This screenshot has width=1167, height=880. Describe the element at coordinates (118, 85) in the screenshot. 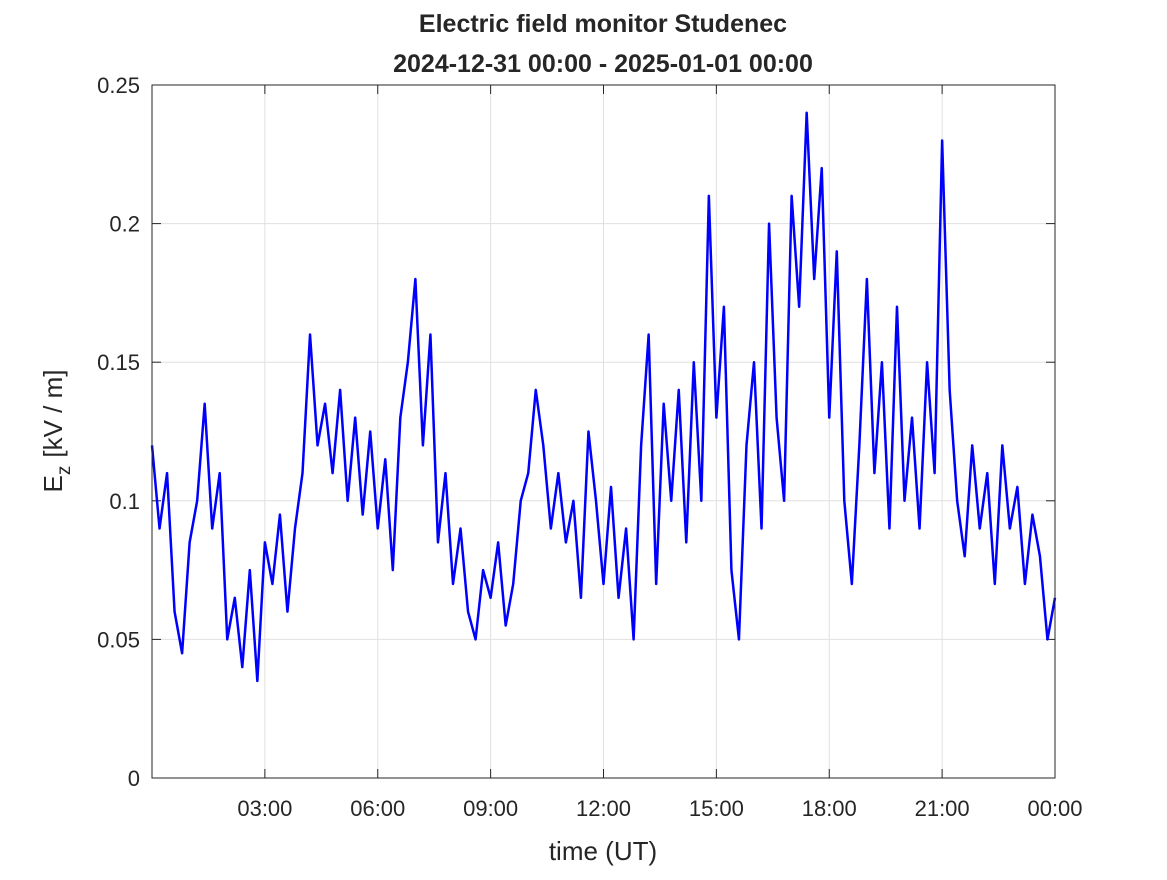

I see `y-tick-label: 0.25` at that location.